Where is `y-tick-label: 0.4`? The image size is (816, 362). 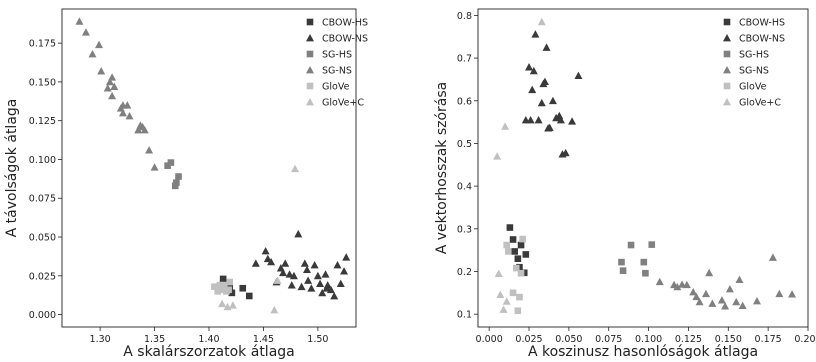 y-tick-label: 0.4 is located at coordinates (464, 187).